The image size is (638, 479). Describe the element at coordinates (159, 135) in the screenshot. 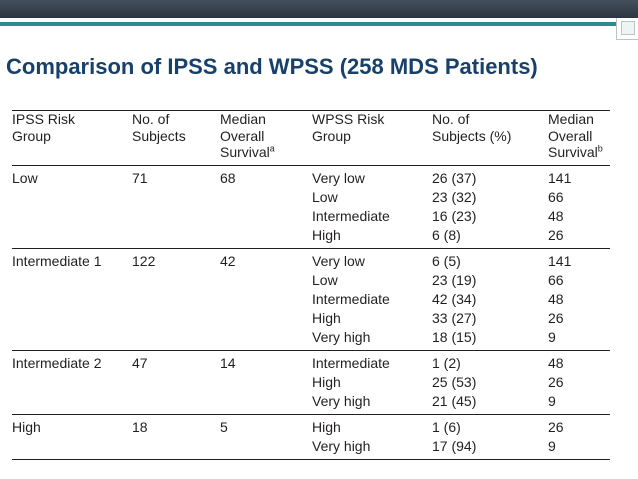

I see `header-text-line: Subjects` at that location.